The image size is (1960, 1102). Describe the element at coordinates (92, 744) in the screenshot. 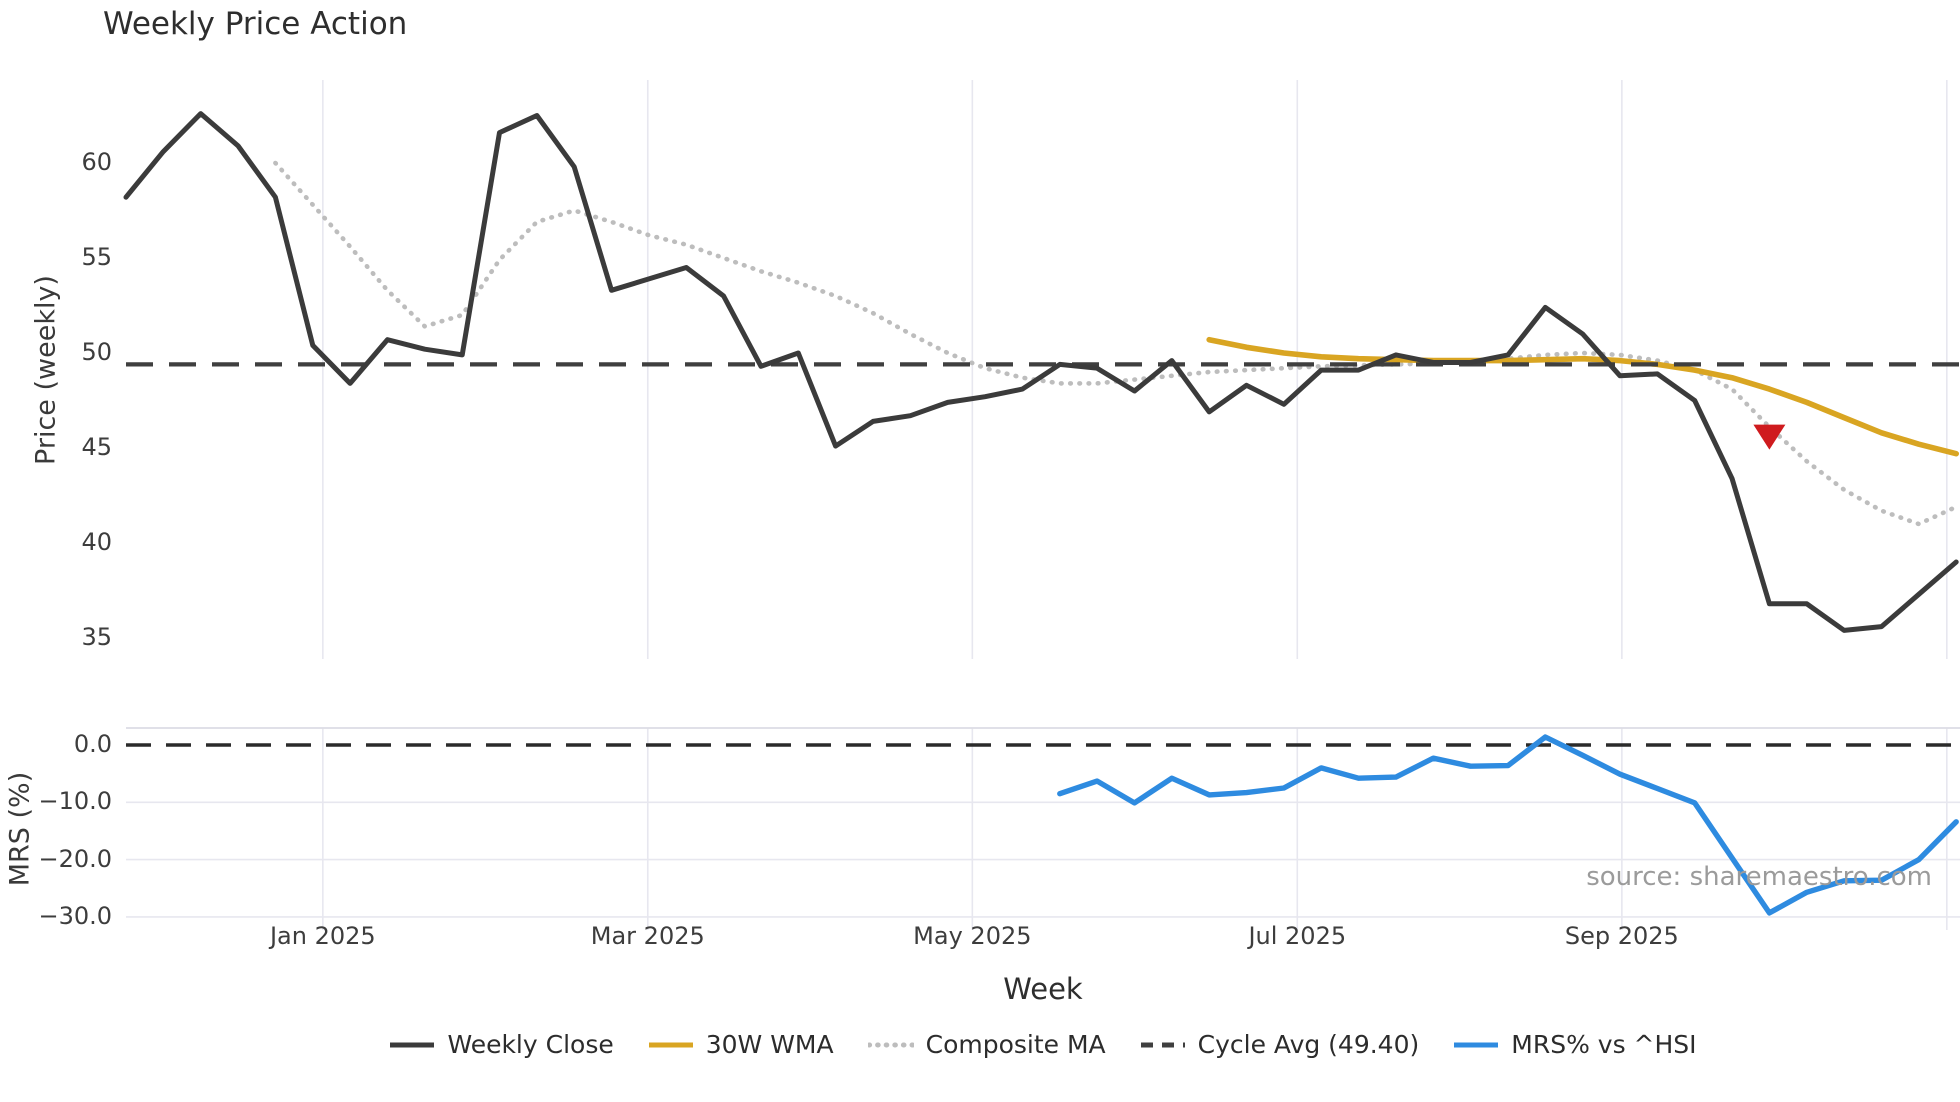

I see `mrs-y-tick-label: 0.0` at that location.